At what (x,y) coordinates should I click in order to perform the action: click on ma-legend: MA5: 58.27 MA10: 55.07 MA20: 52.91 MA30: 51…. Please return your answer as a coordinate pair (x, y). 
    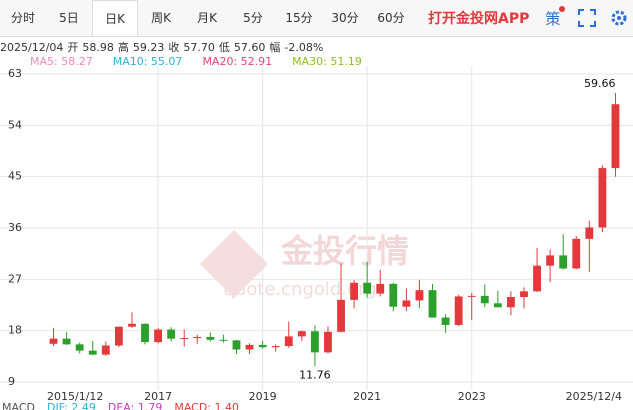
    Looking at the image, I should click on (206, 61).